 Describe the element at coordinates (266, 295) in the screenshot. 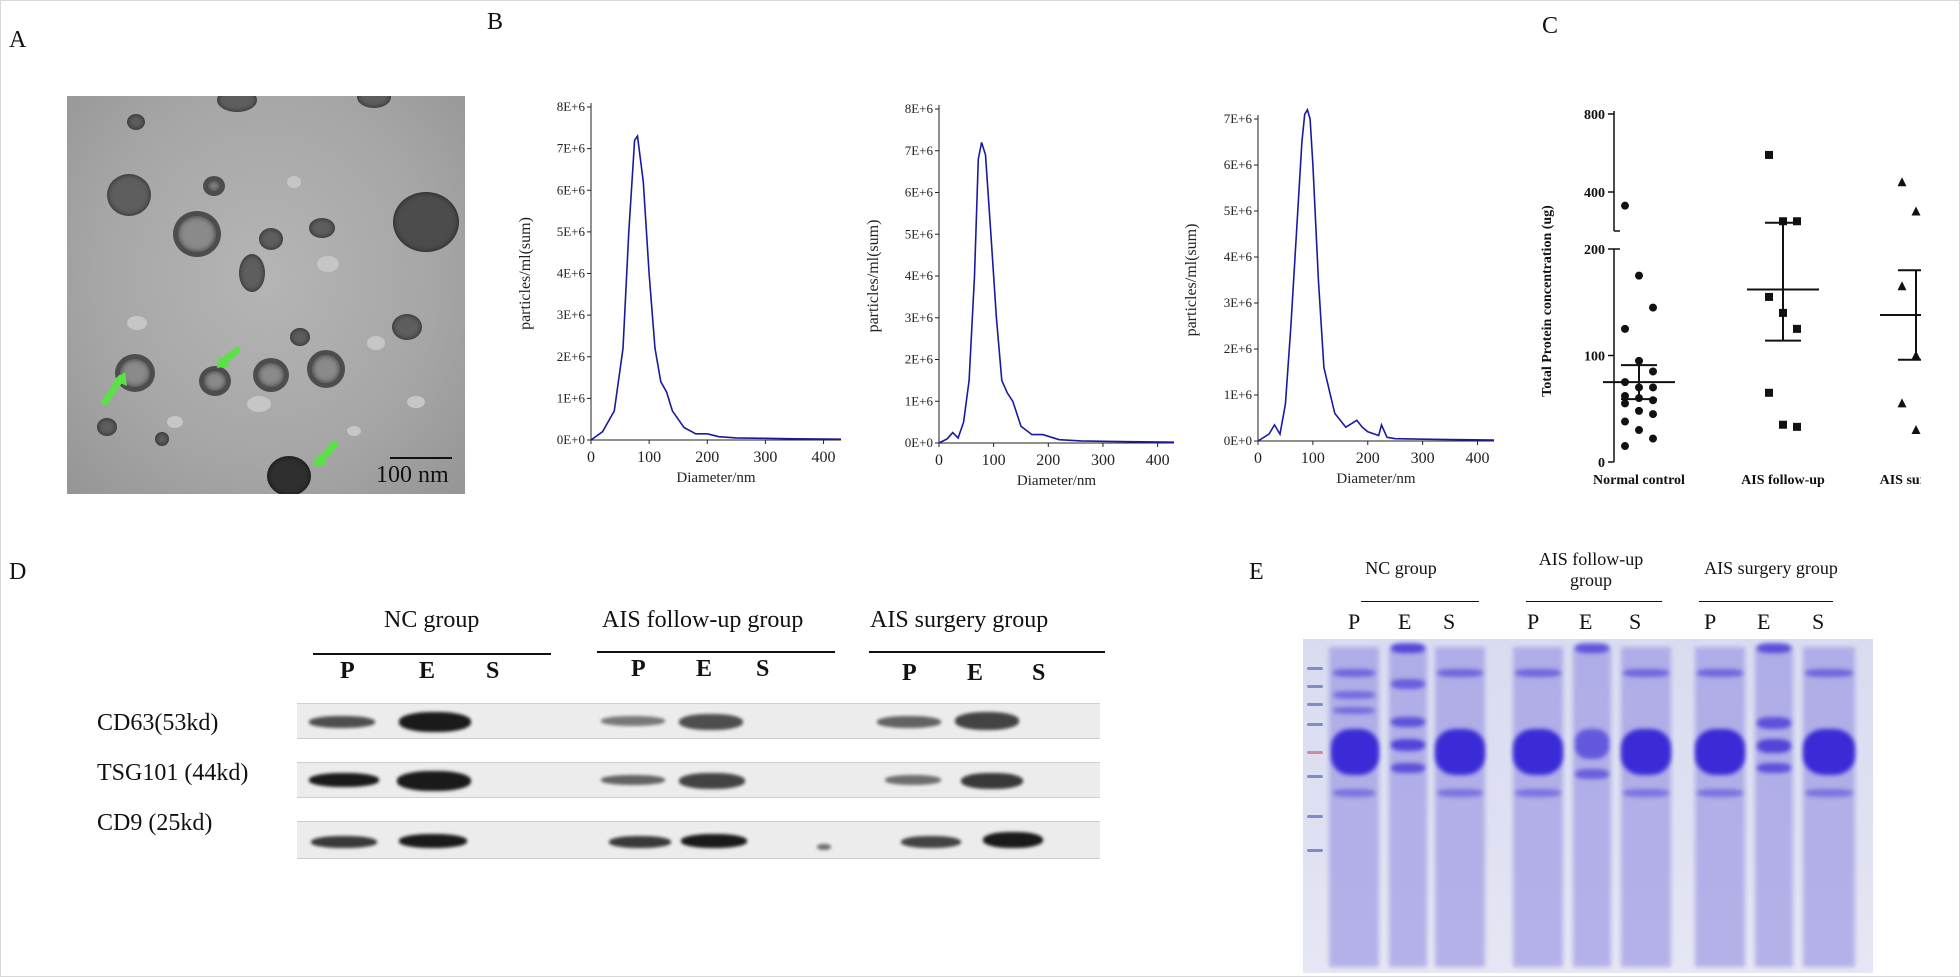

I see `tem-micrograph: 100 nm` at that location.